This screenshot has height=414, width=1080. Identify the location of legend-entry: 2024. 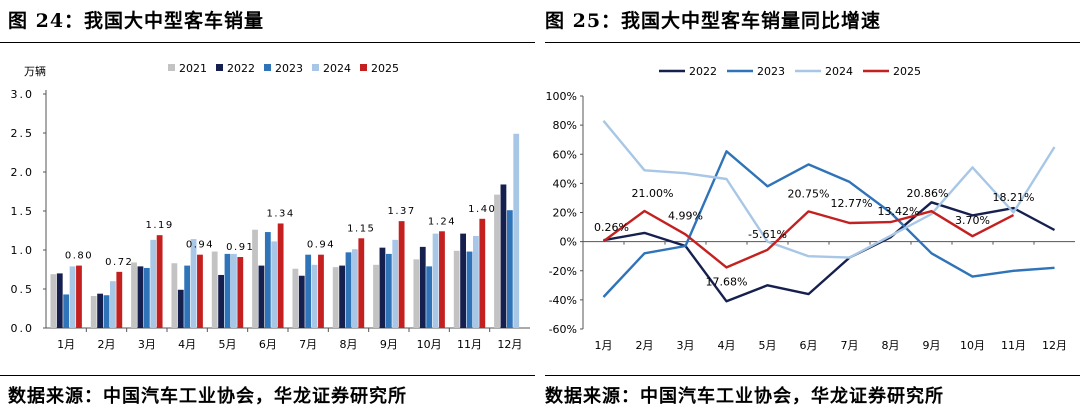
(337, 68).